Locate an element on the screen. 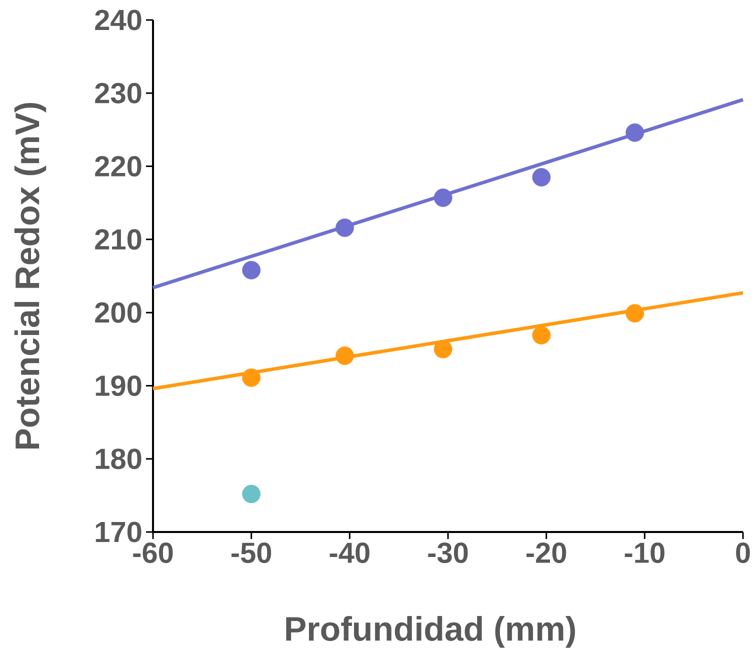 This screenshot has height=656, width=755. x-tick-label: -30 is located at coordinates (448, 553).